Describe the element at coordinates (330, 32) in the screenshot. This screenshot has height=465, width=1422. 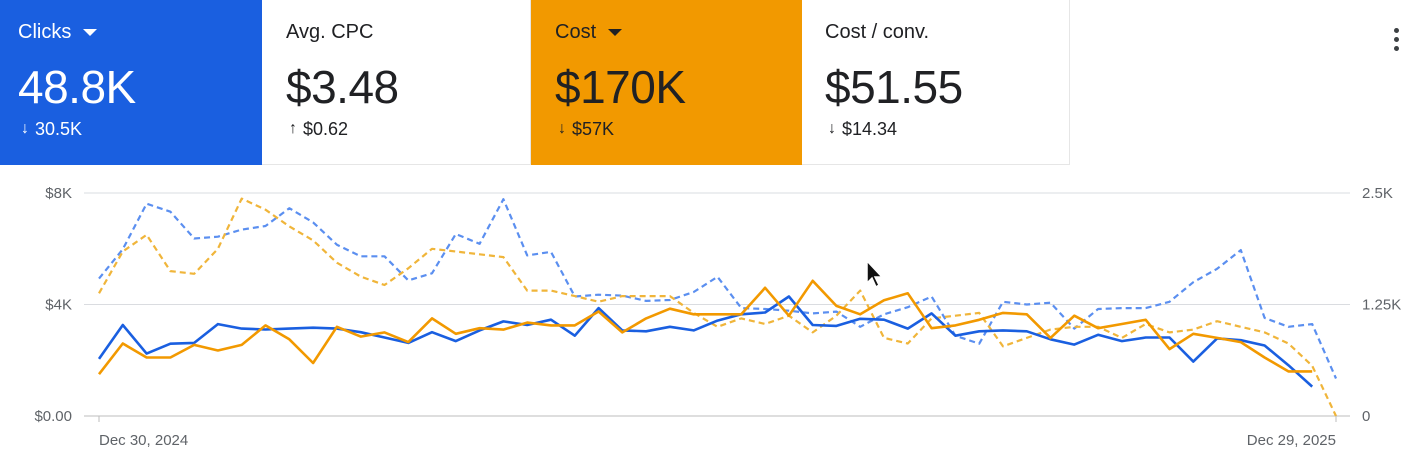
I see `metric-label-text: Avg. CPC` at that location.